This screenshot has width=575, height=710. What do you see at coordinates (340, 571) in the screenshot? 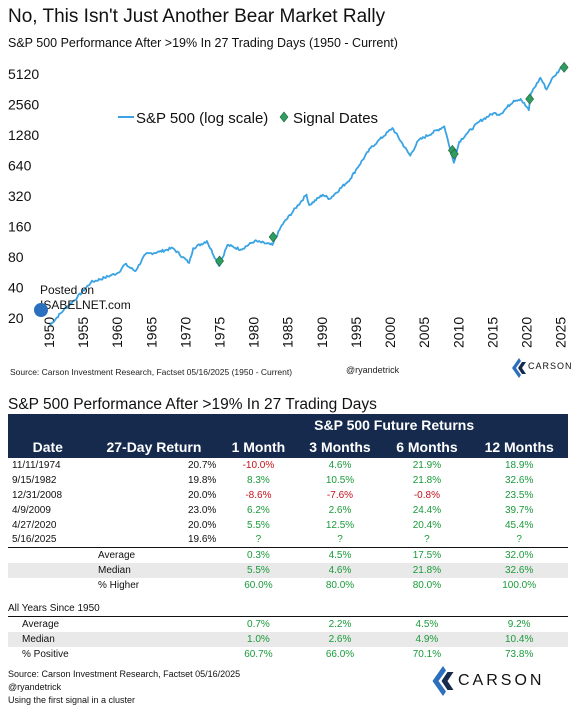
I see `summary-m3: 4.6%` at bounding box center [340, 571].